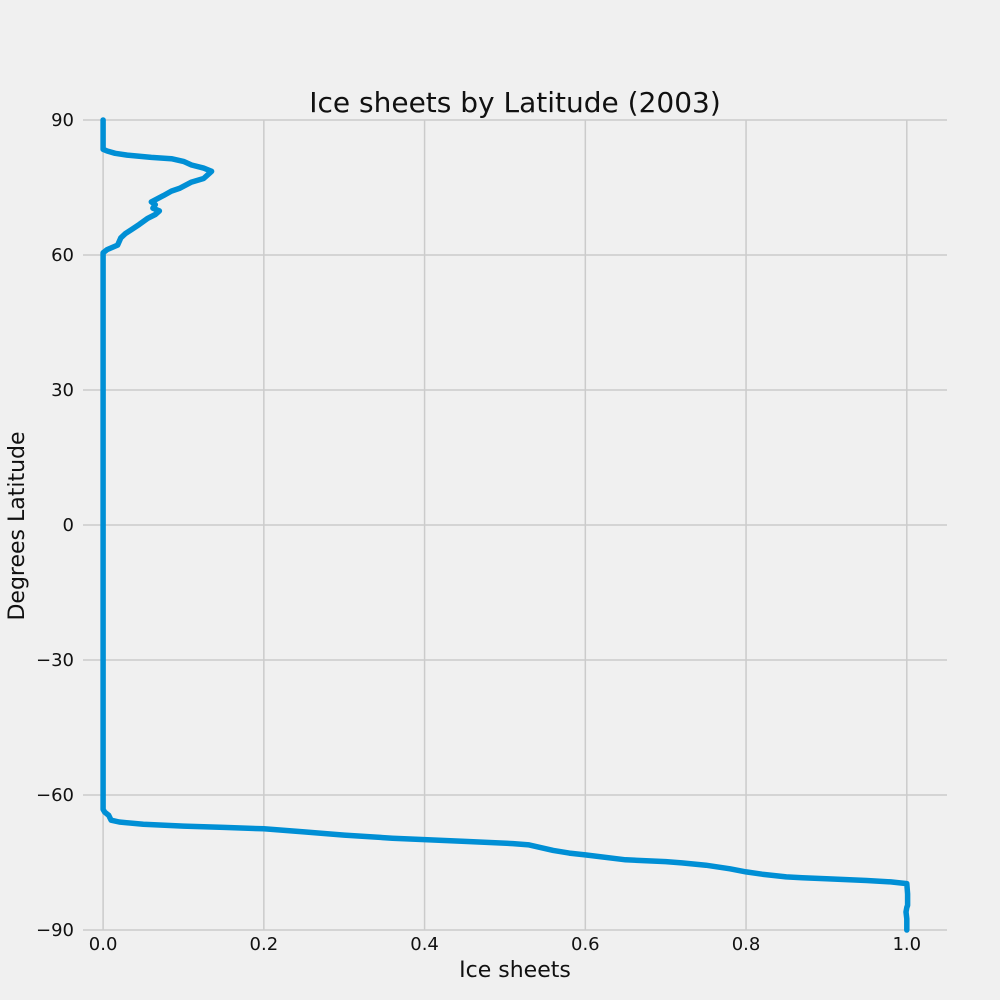  I want to click on y-tick-label: −60, so click(55, 795).